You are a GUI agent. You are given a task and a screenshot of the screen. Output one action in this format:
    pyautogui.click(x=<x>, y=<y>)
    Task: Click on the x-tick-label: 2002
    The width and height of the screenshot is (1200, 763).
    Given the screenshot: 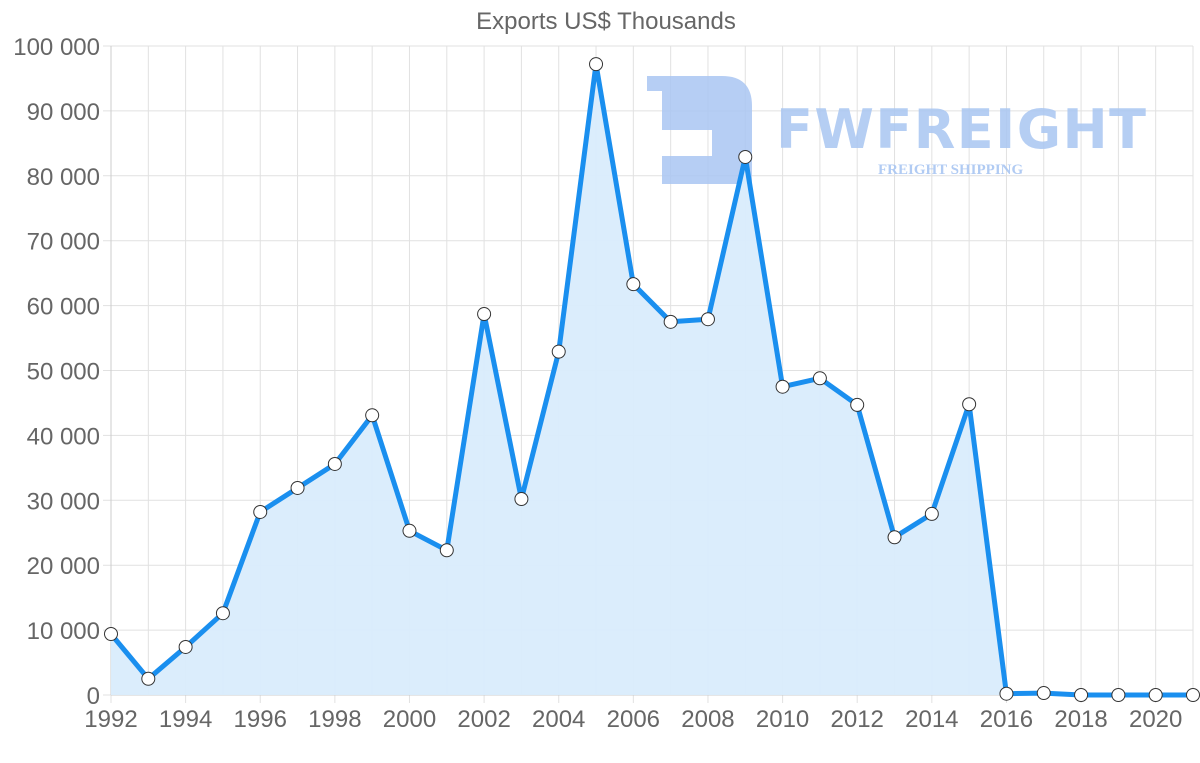 What is the action you would take?
    pyautogui.click(x=483, y=719)
    